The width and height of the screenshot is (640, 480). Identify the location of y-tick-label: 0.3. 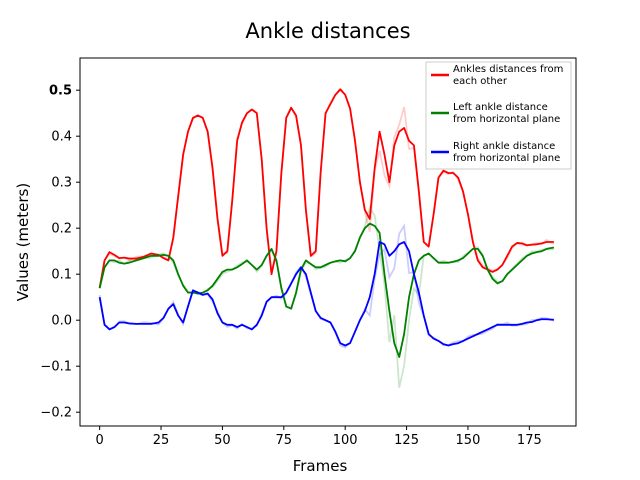
(61, 183).